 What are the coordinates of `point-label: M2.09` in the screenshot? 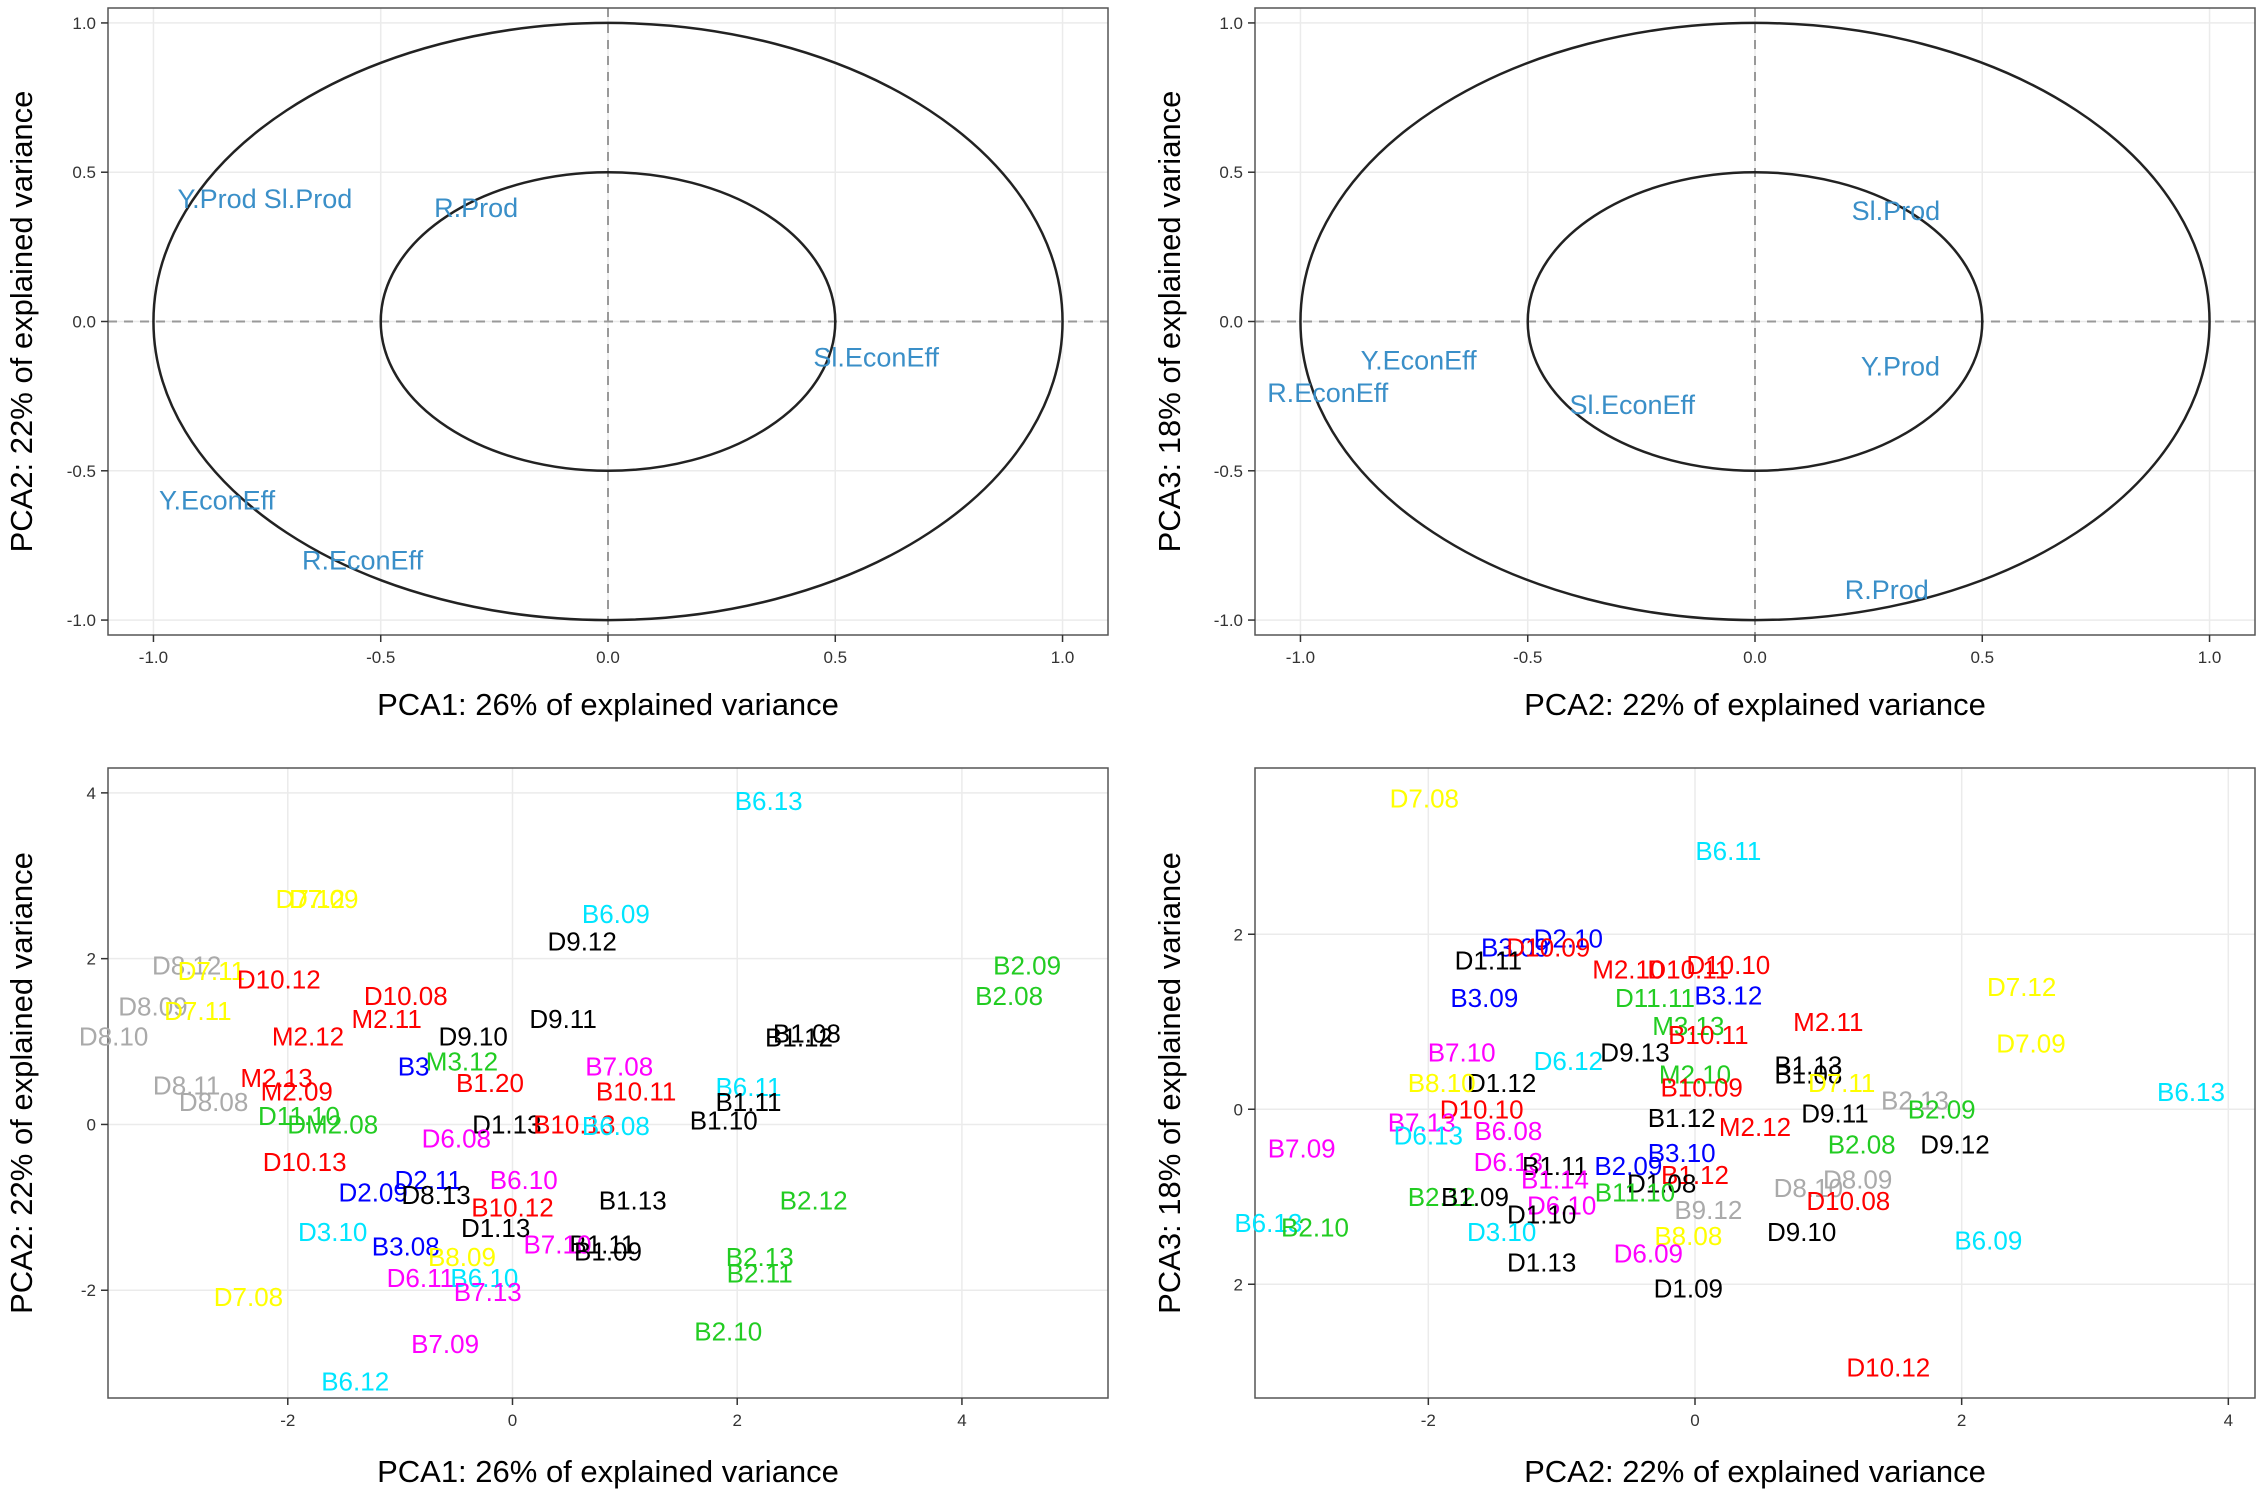 It's located at (297, 1091).